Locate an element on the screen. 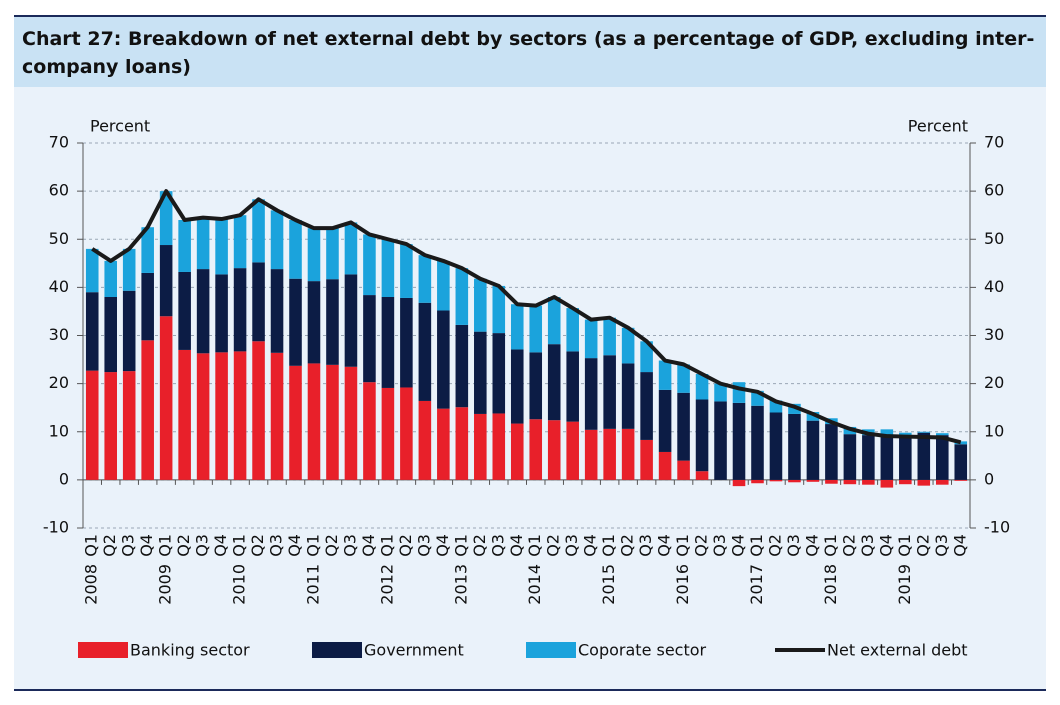  y-tick-label: 30 is located at coordinates (59, 334).